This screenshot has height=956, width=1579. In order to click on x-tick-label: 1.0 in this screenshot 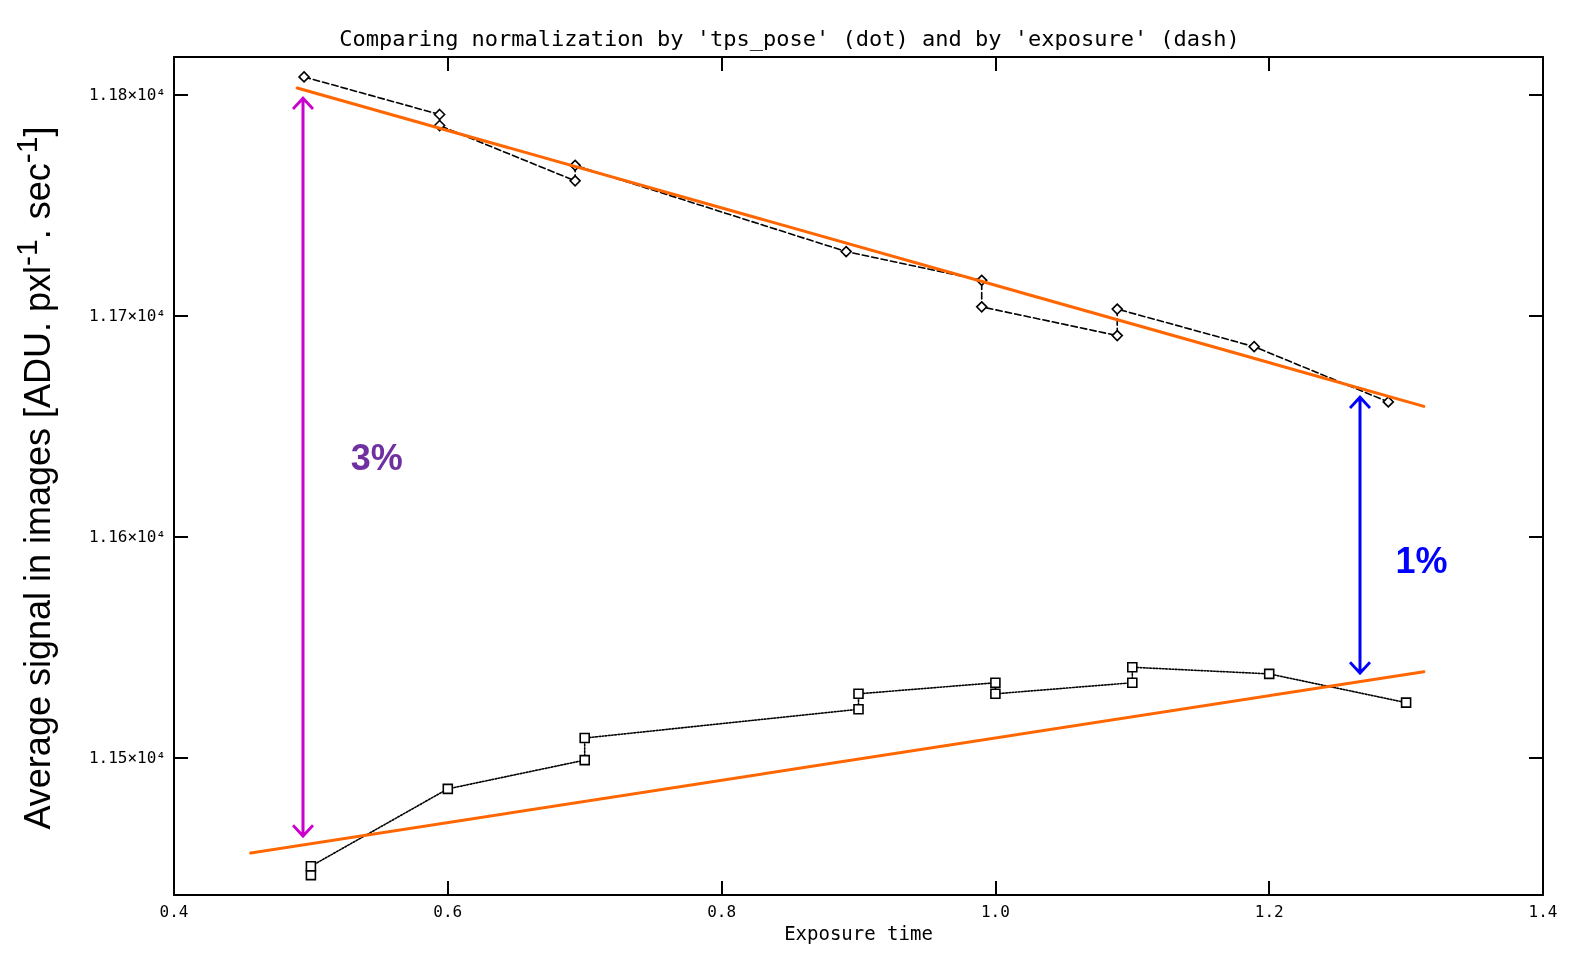, I will do `click(995, 911)`.